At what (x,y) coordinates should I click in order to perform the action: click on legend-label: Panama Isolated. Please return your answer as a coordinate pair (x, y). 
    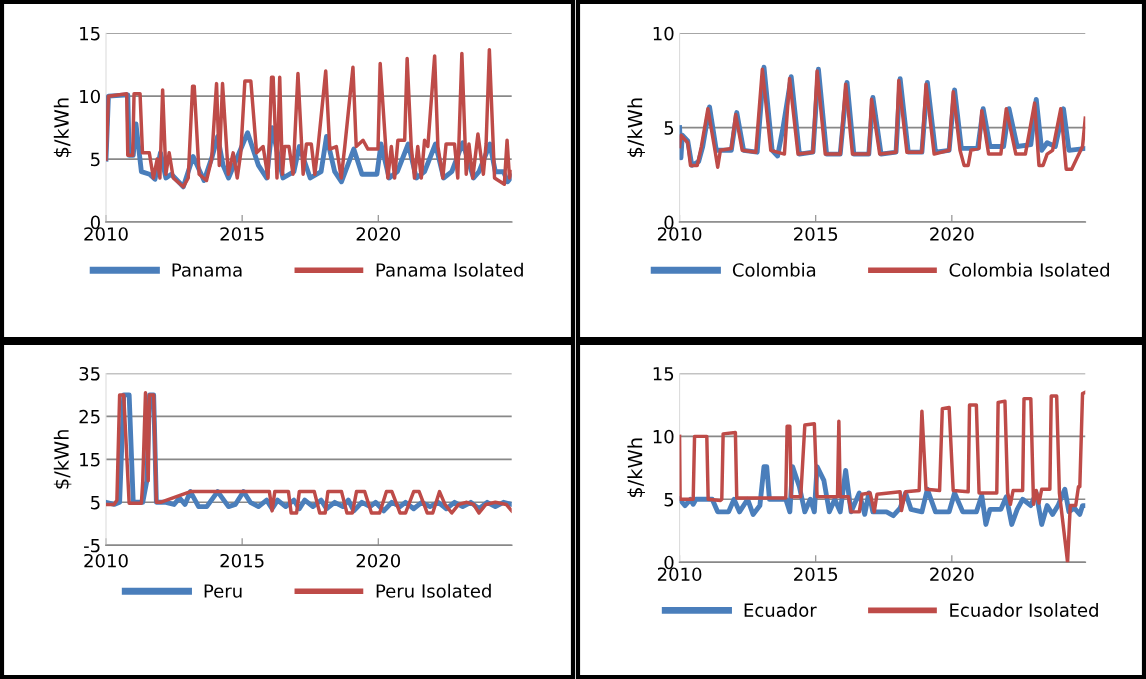
    Looking at the image, I should click on (449, 269).